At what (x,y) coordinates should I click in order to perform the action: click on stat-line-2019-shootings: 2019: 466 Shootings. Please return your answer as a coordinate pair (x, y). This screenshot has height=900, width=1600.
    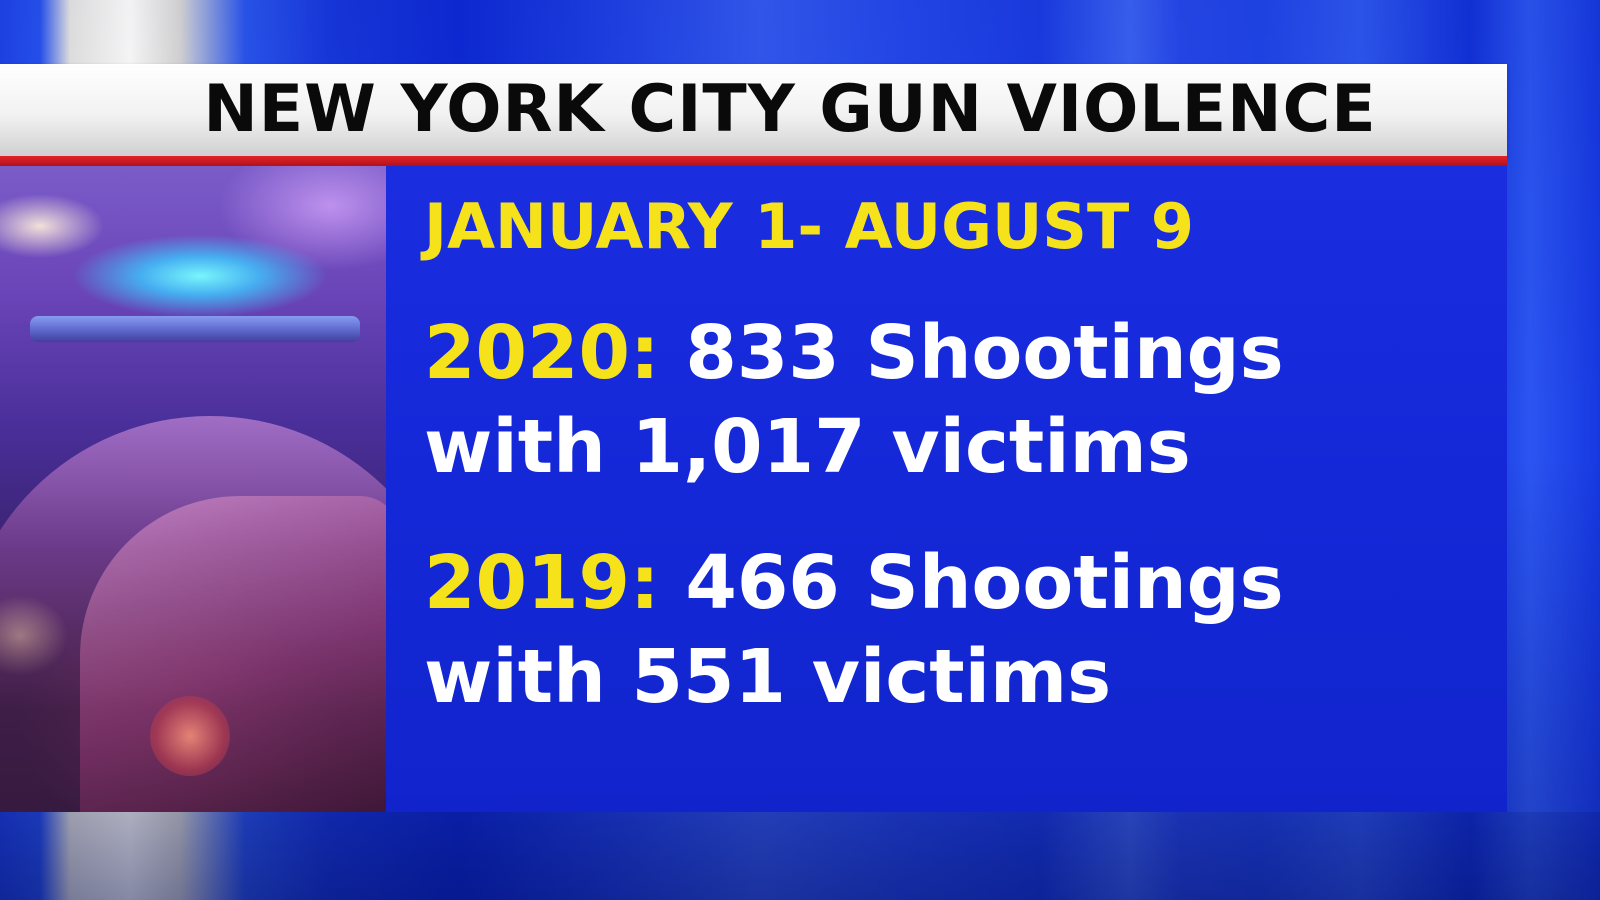
    Looking at the image, I should click on (854, 583).